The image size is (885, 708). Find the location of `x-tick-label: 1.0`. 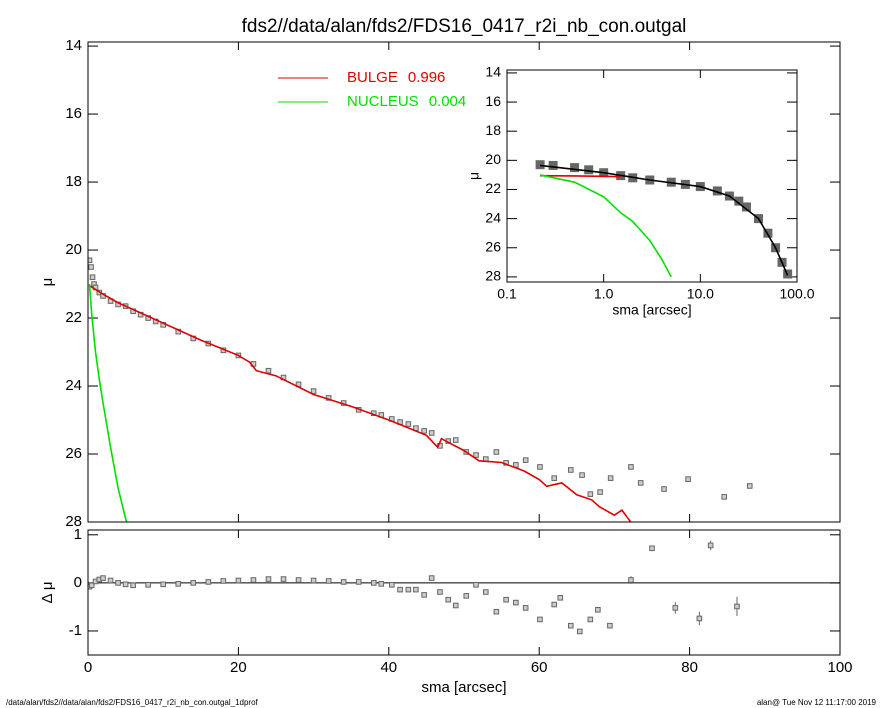

x-tick-label: 1.0 is located at coordinates (604, 294).